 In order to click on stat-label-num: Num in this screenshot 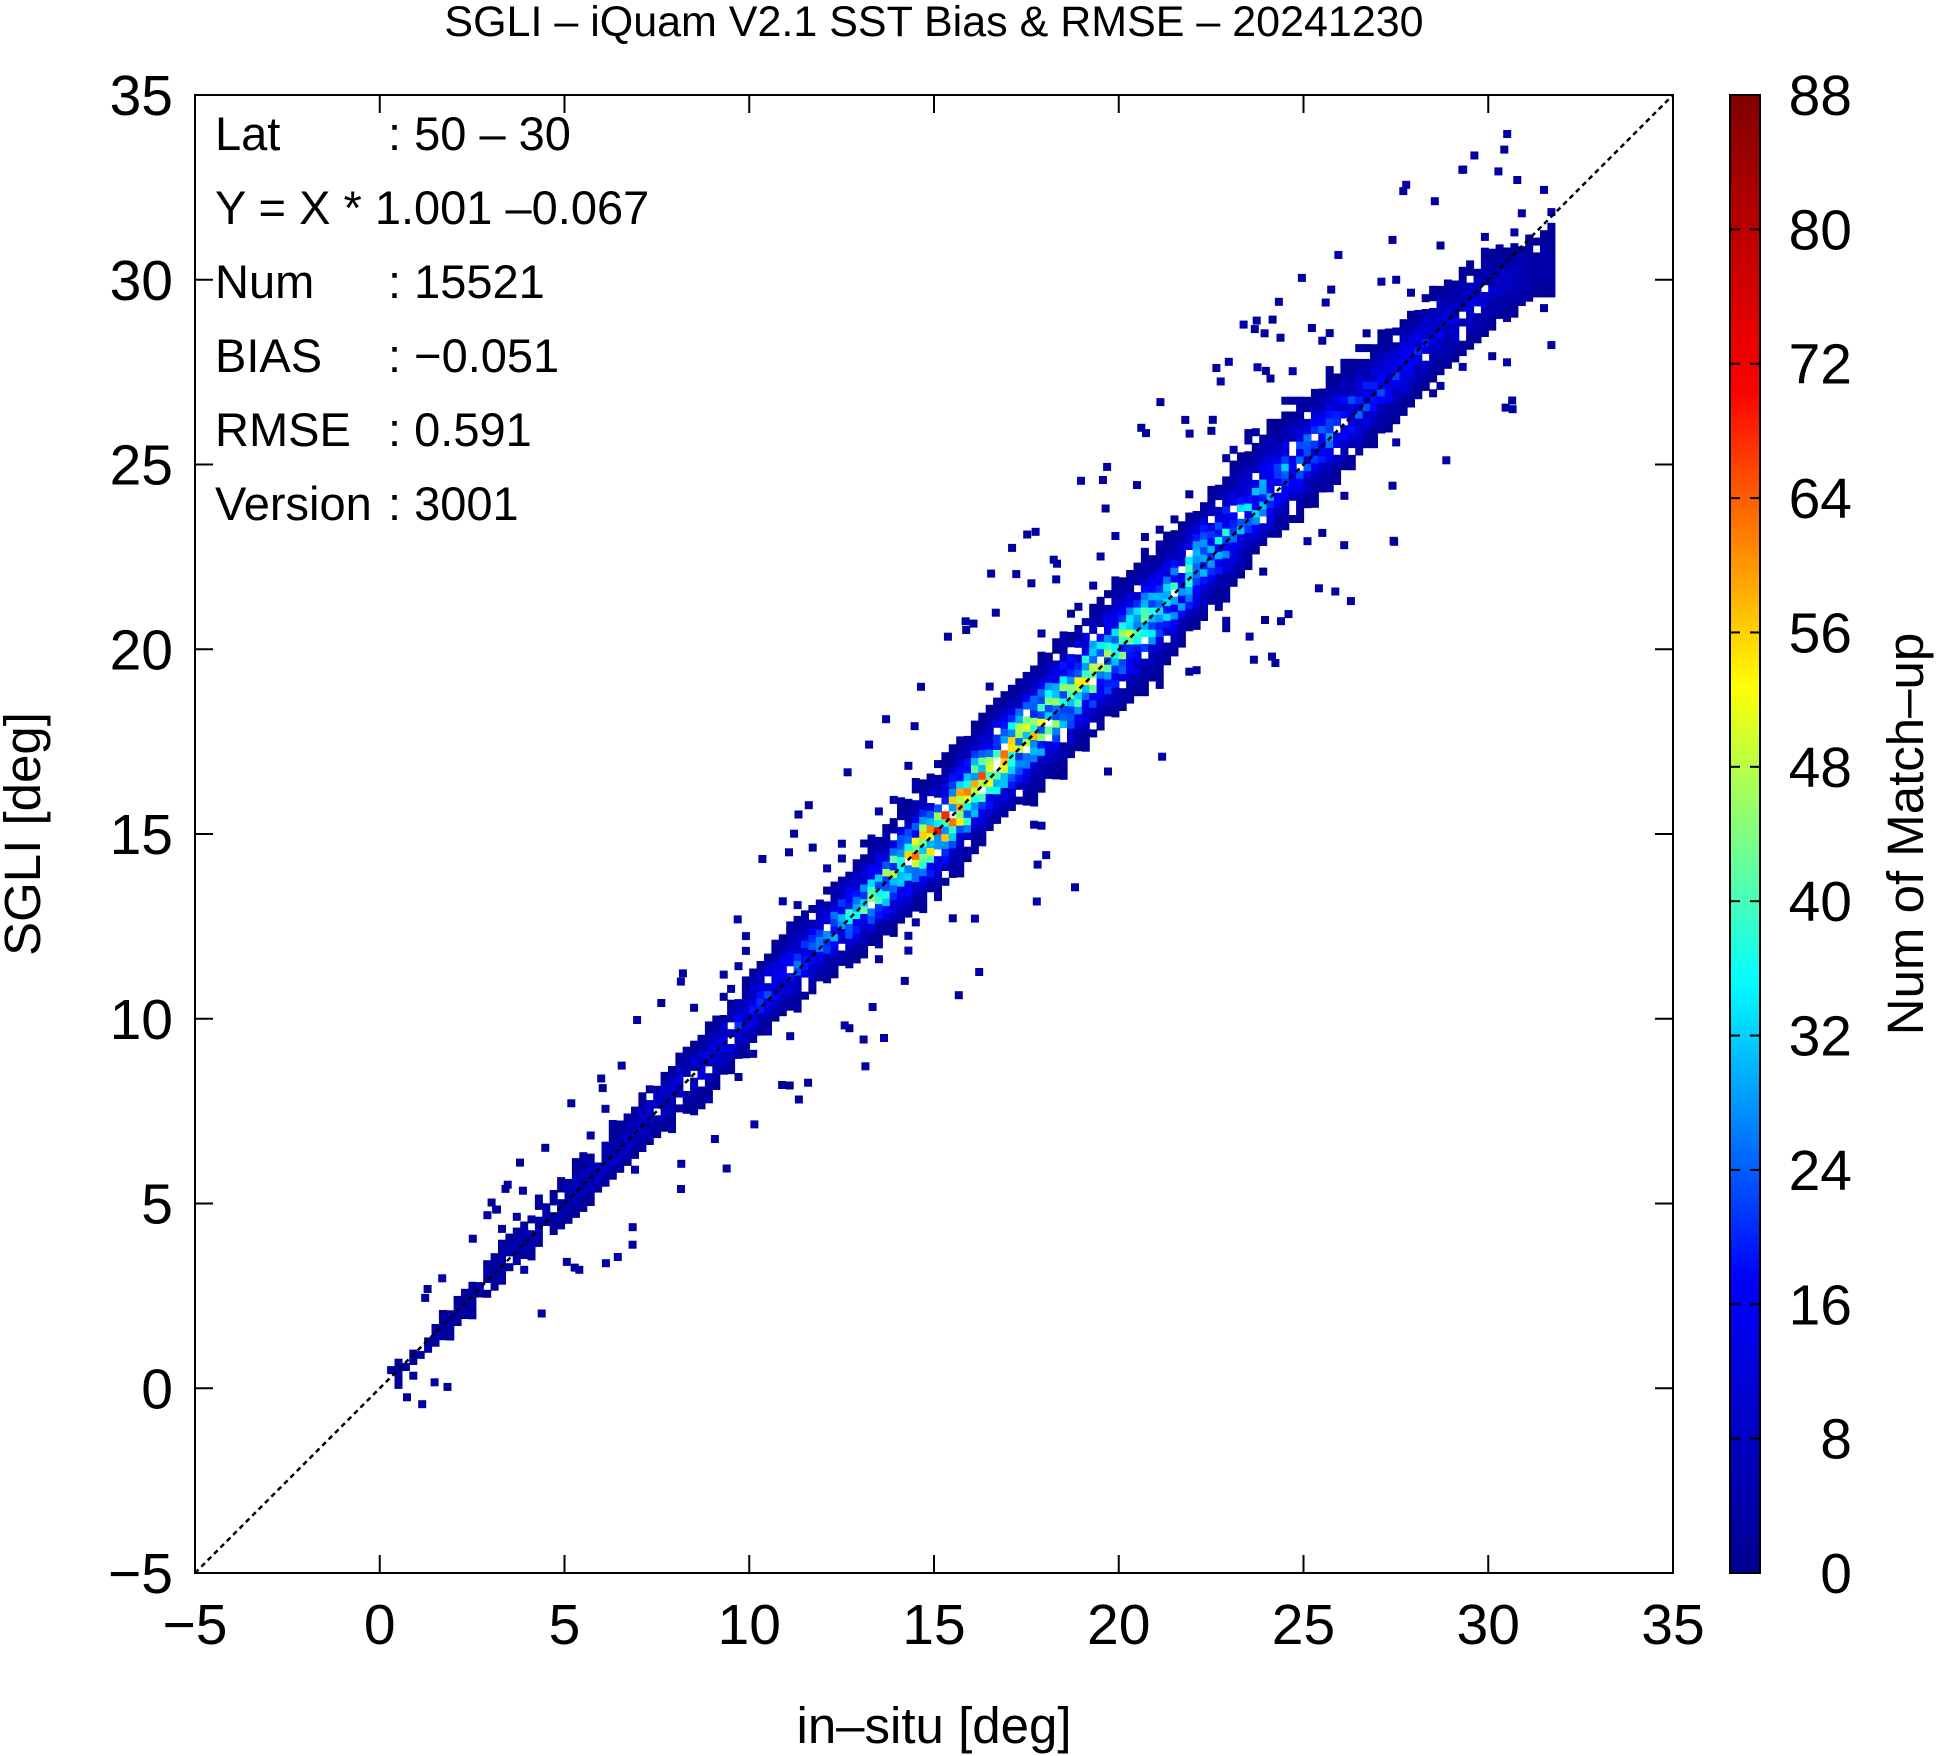, I will do `click(264, 281)`.